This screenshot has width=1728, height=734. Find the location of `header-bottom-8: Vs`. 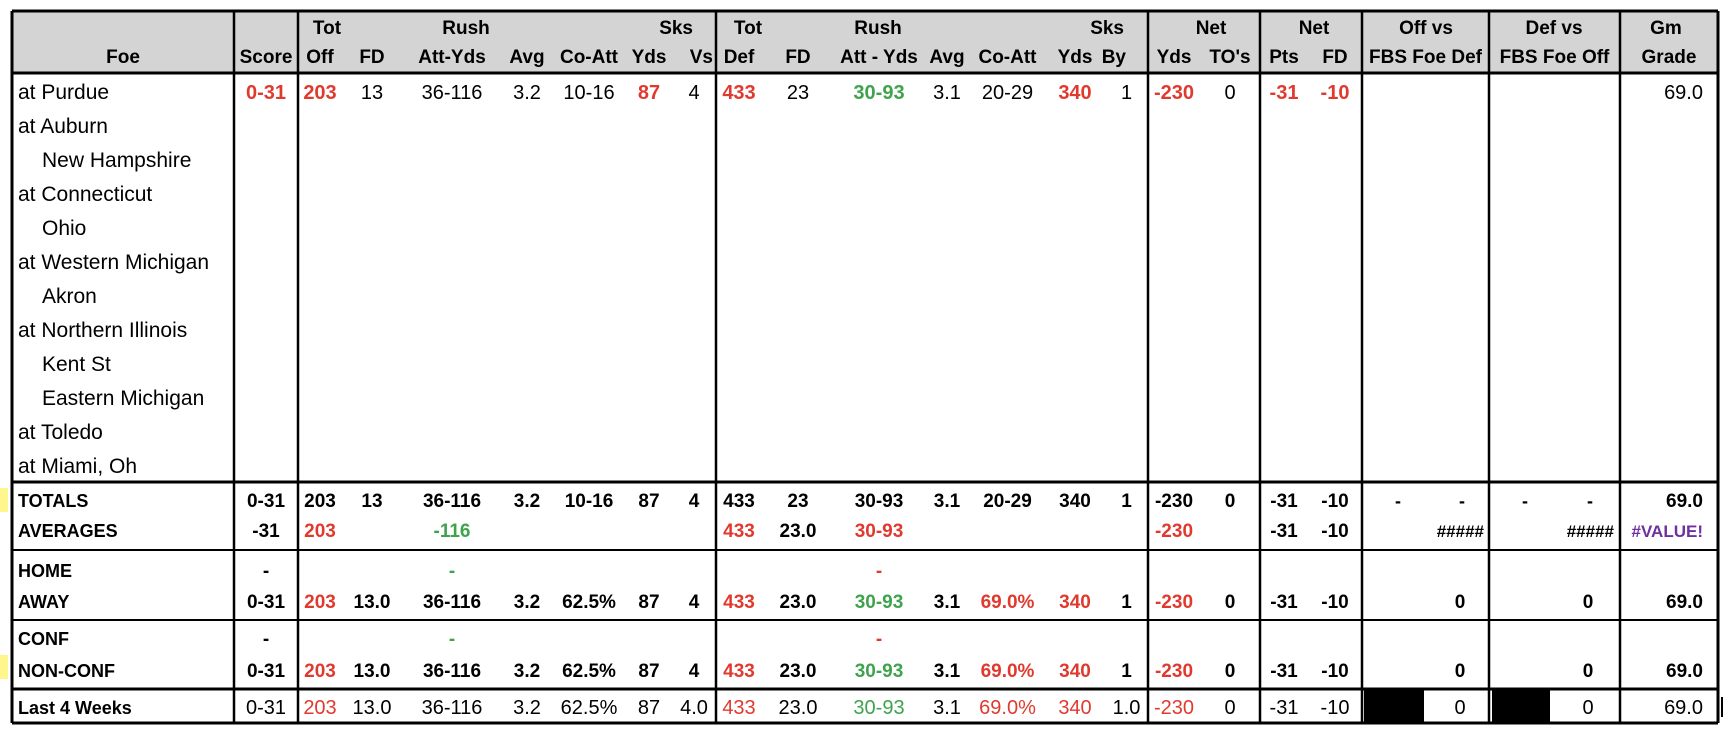

header-bottom-8: Vs is located at coordinates (701, 57).